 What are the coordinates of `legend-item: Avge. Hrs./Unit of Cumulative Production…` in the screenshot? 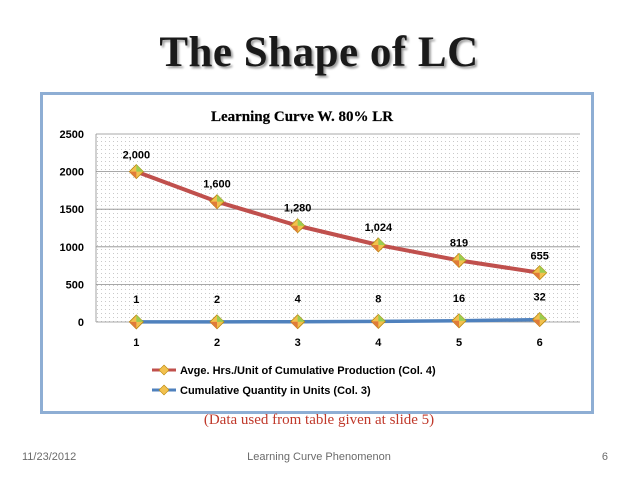 It's located at (294, 370).